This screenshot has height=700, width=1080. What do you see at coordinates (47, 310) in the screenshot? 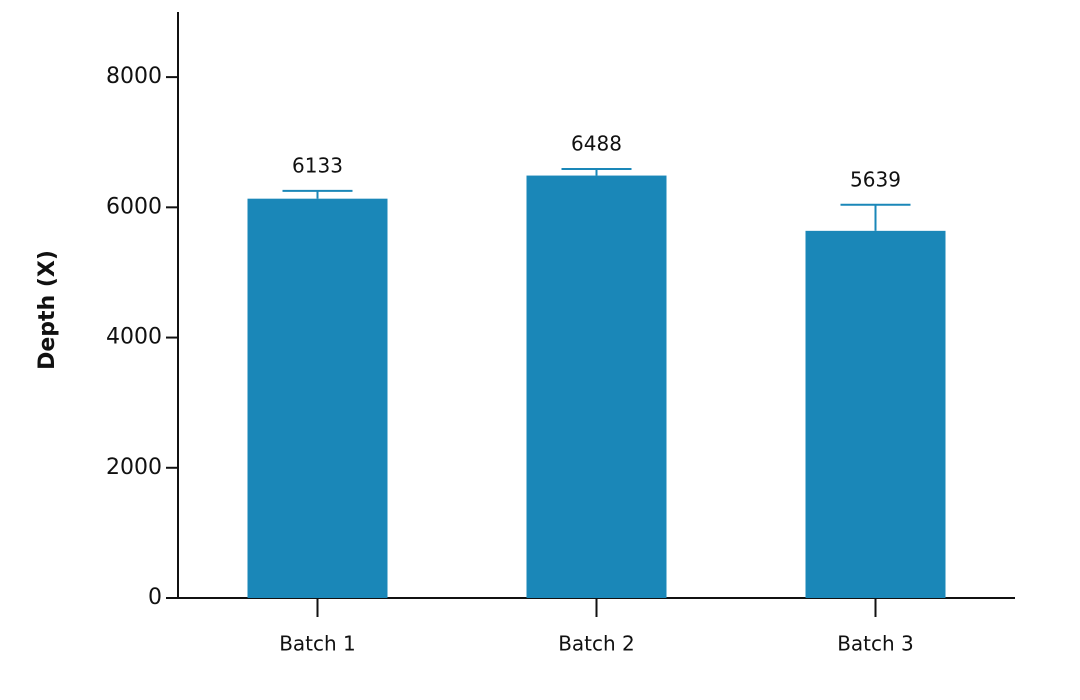
I see `y-axis-label: Depth (X)` at bounding box center [47, 310].